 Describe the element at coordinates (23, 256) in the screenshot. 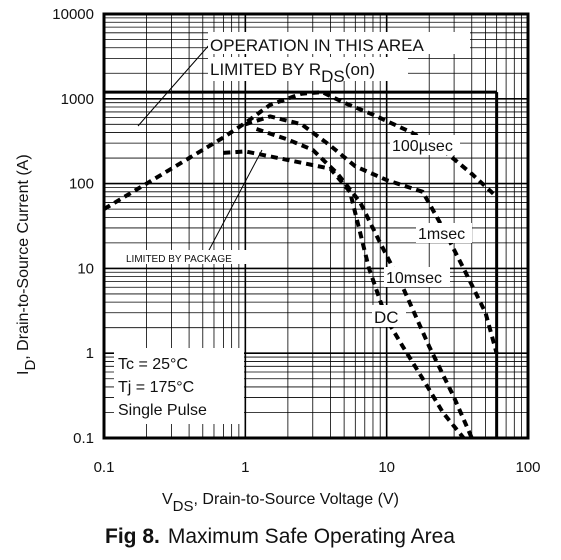

I see `y-axis-label-rest: , Drain-to-Source Current (A)` at that location.